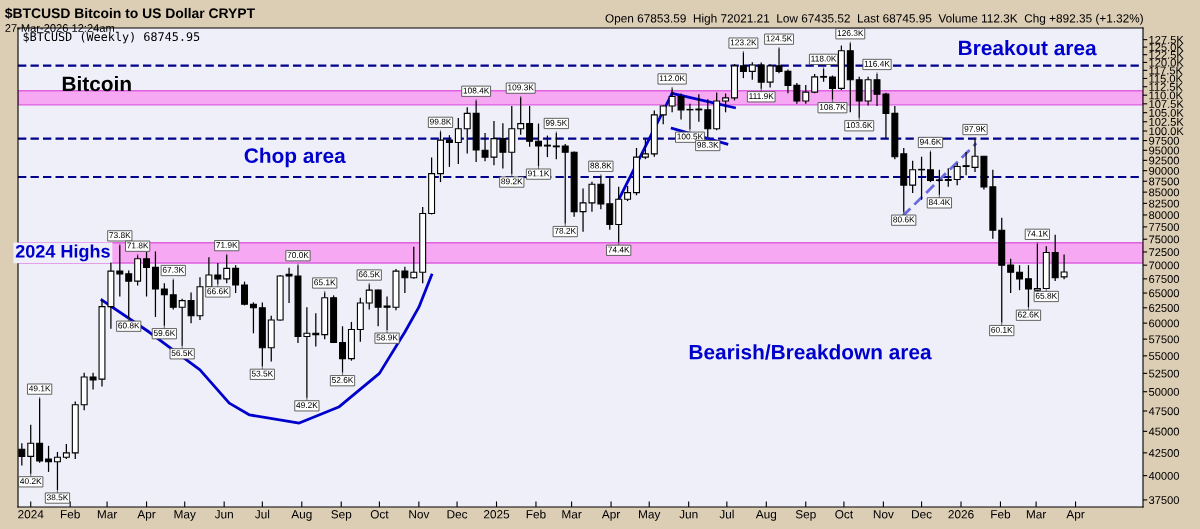 The image size is (1200, 529). I want to click on annotation: 71.9K, so click(227, 244).